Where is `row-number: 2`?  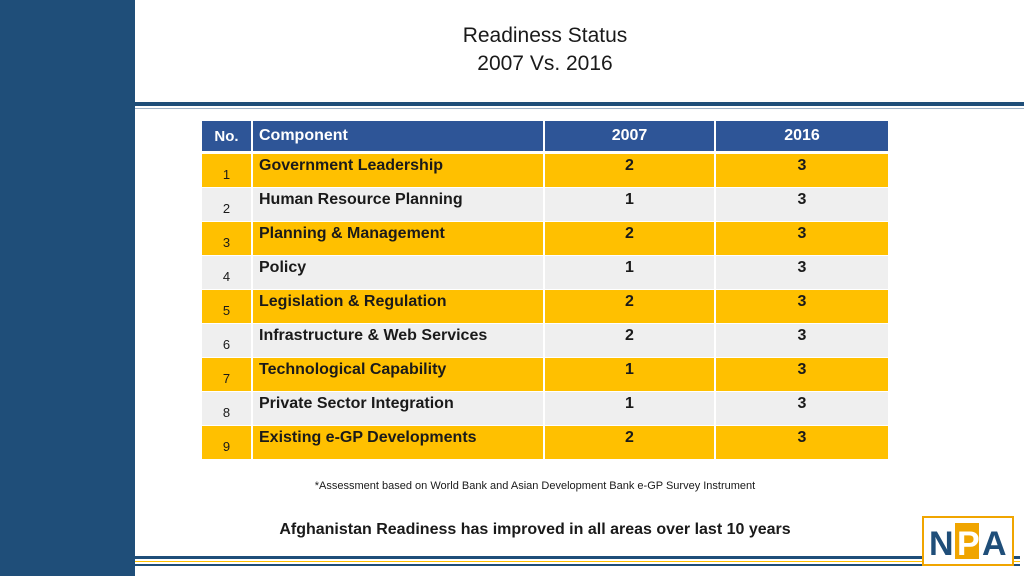
row-number: 2 is located at coordinates (227, 205).